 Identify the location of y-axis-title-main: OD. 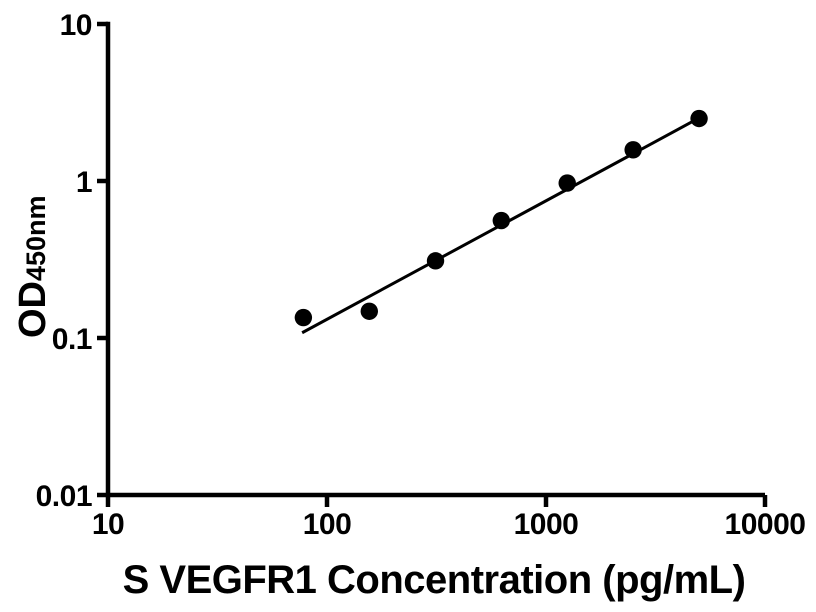
(33, 309).